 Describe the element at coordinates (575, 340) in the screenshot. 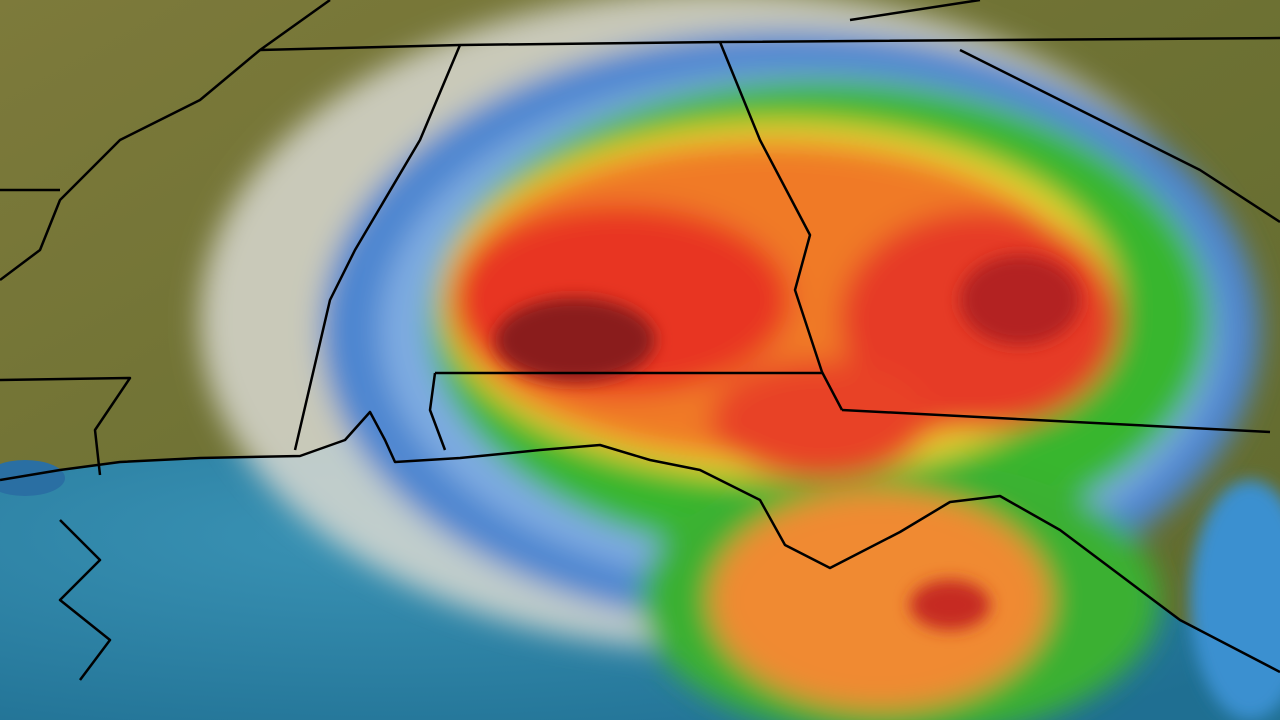

I see `extreme-rain` at that location.